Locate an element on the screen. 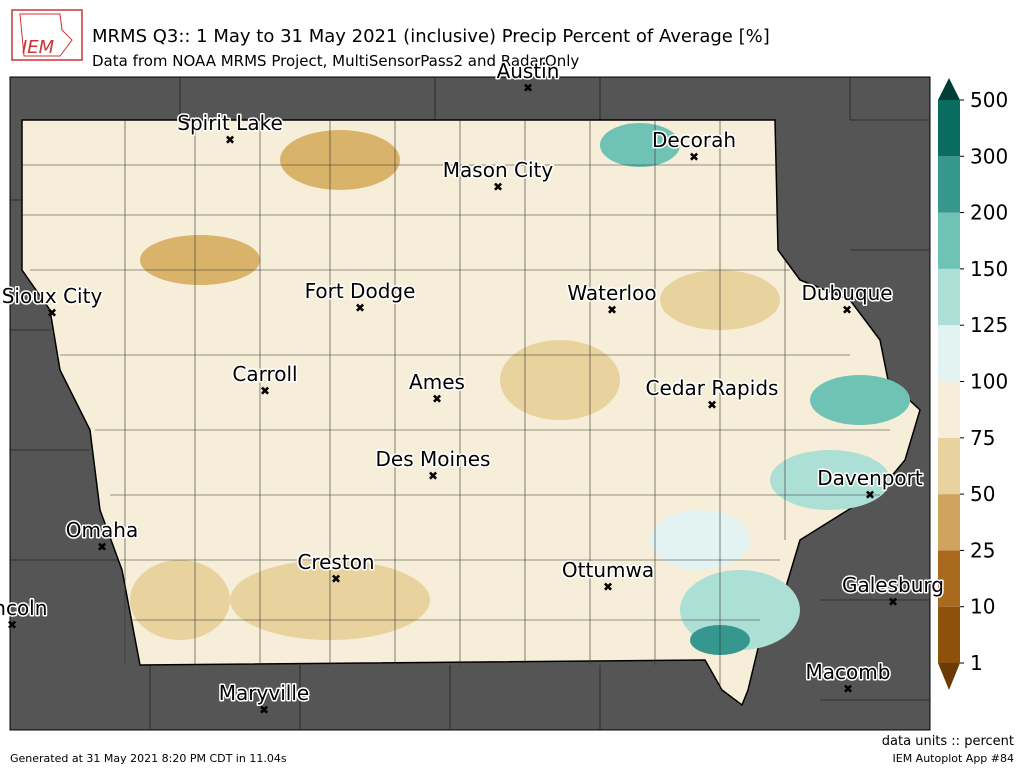 This screenshot has height=772, width=1024. city-label: Lincoln is located at coordinates (23, 608).